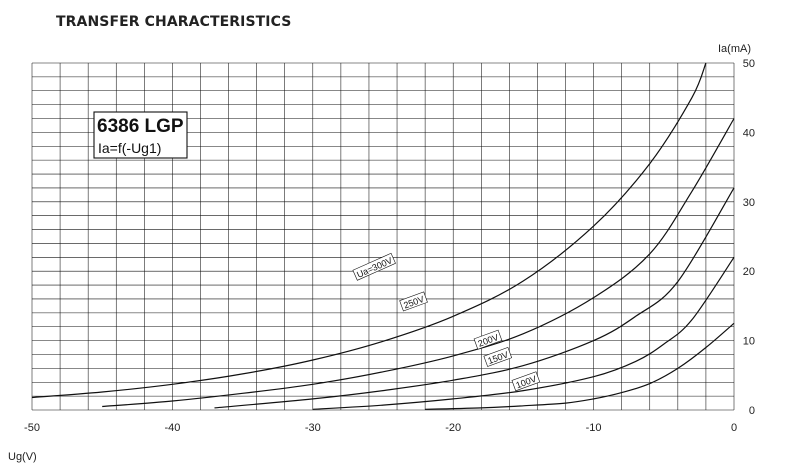  What do you see at coordinates (752, 411) in the screenshot?
I see `y-tick-label: 0` at bounding box center [752, 411].